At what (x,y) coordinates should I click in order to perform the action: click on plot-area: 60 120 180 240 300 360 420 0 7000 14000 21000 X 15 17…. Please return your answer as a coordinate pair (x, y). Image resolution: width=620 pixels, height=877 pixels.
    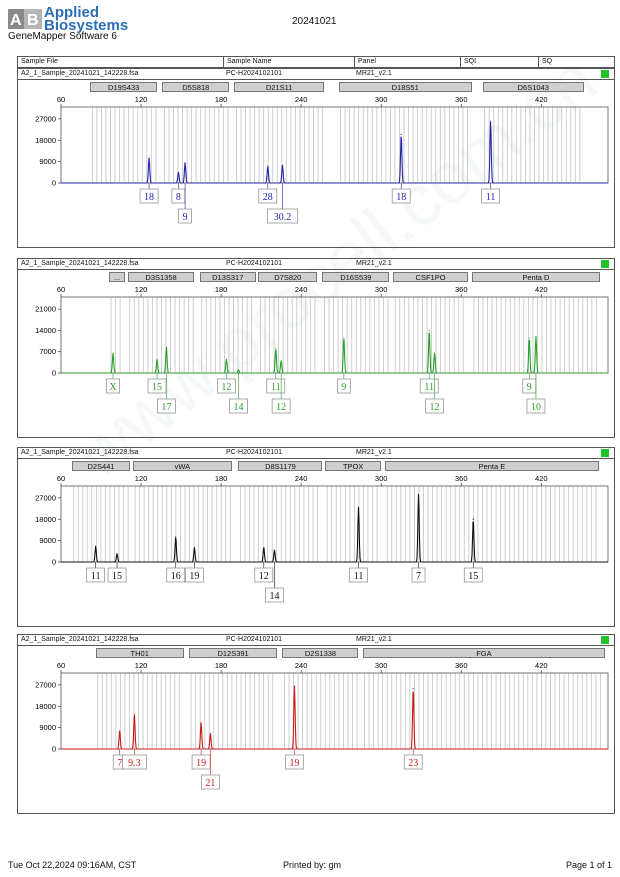
    Looking at the image, I should click on (322, 349).